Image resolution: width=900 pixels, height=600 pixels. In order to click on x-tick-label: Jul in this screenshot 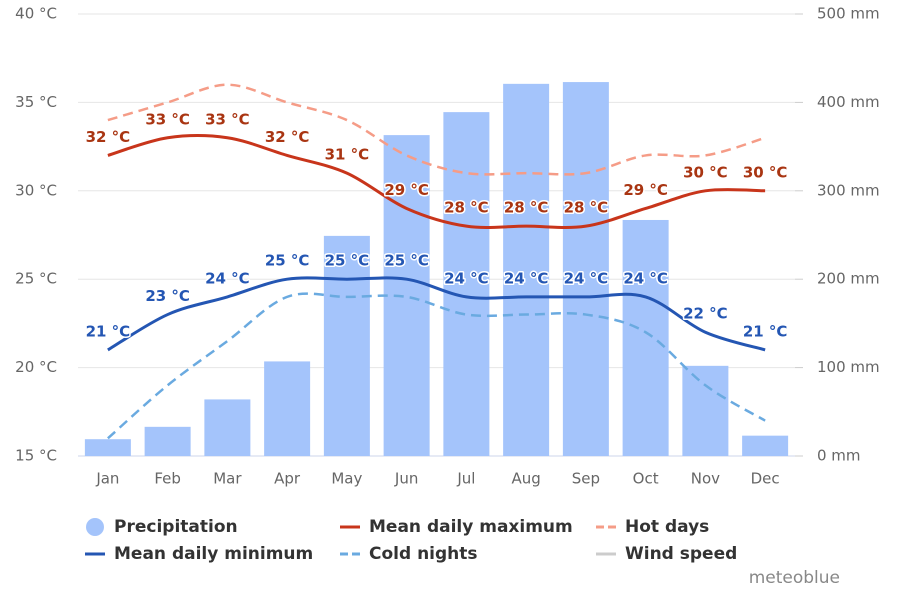, I will do `click(465, 479)`.